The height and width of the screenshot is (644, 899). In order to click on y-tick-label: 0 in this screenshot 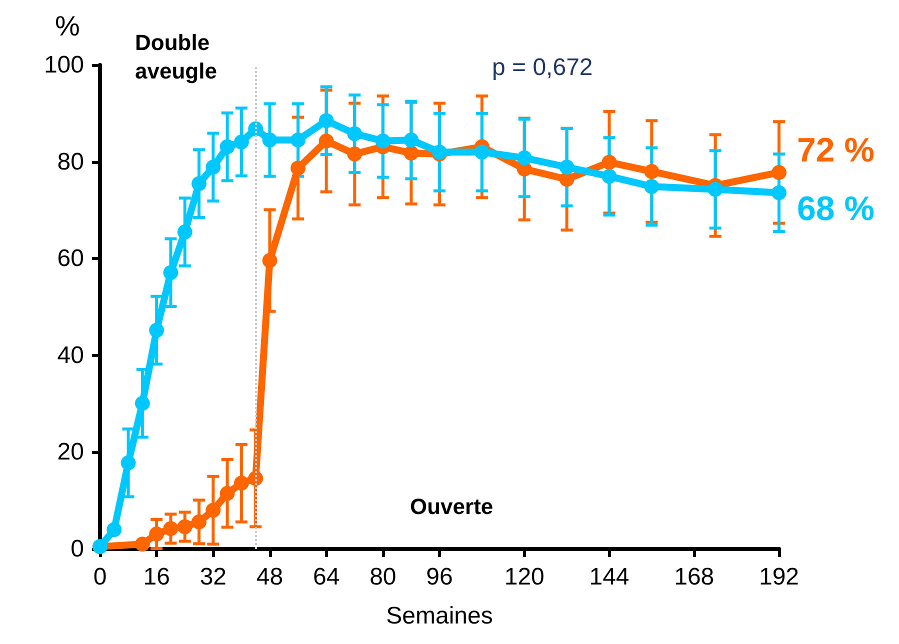, I will do `click(77, 549)`.